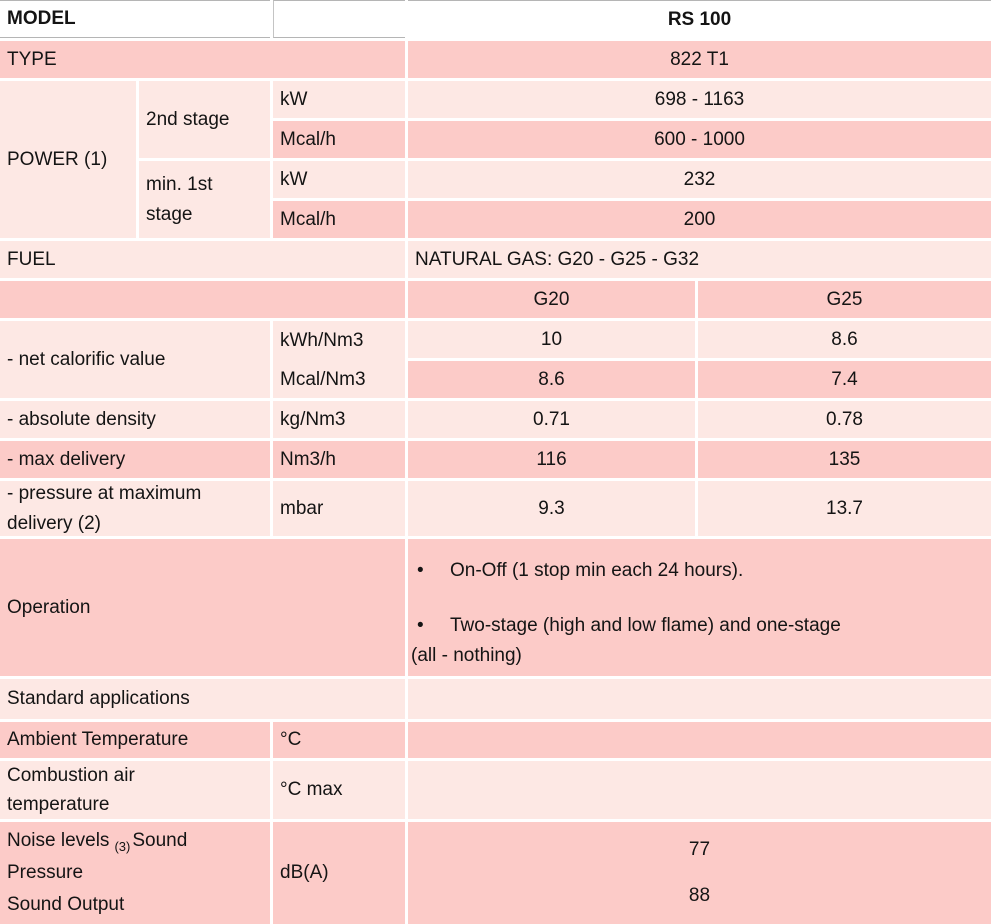 Image resolution: width=991 pixels, height=924 pixels. Describe the element at coordinates (699, 99) in the screenshot. I see `power-2nd-kw-value-cell: 698 - 1163` at that location.